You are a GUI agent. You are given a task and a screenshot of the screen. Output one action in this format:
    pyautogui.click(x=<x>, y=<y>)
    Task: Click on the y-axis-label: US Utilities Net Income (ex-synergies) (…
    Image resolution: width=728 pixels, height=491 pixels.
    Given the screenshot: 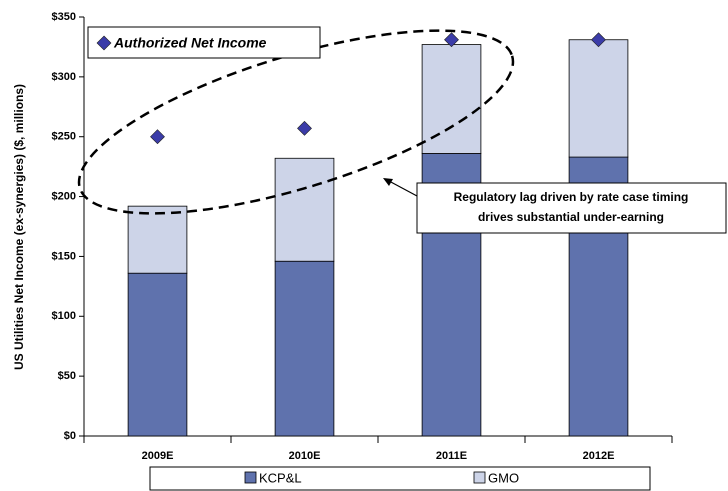 What is the action you would take?
    pyautogui.click(x=19, y=227)
    